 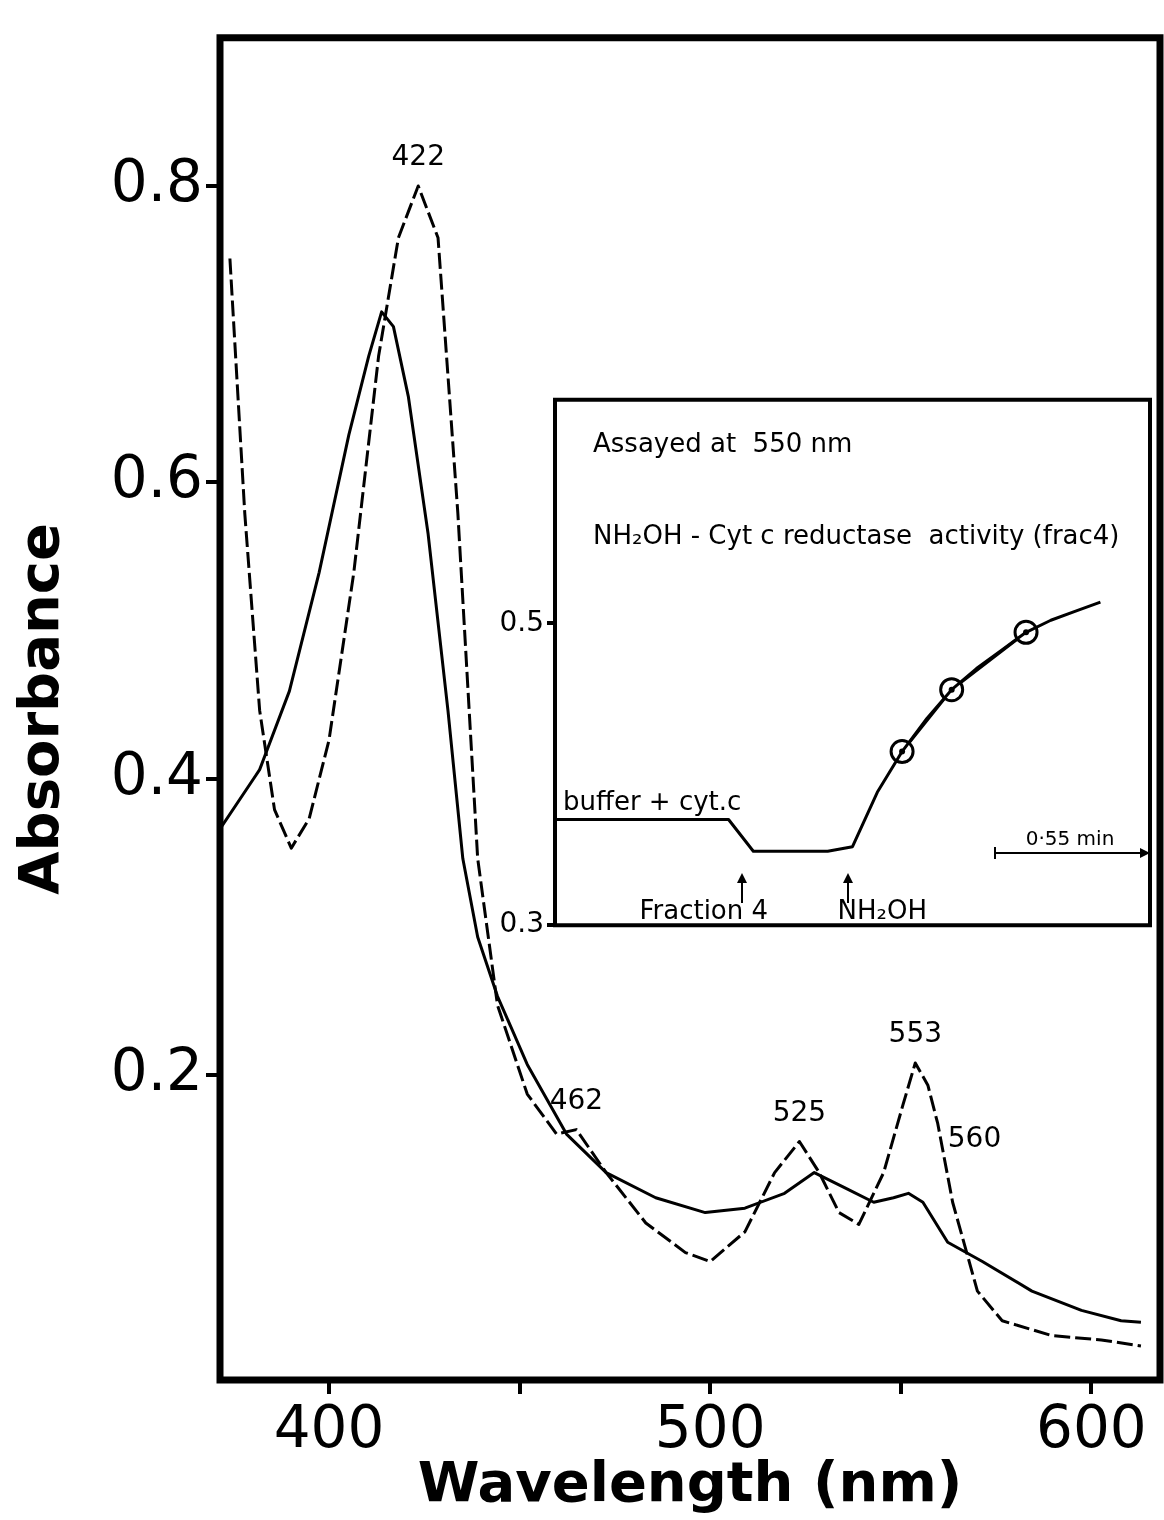 What do you see at coordinates (39, 709) in the screenshot?
I see `y-axis-title: Absorbance` at bounding box center [39, 709].